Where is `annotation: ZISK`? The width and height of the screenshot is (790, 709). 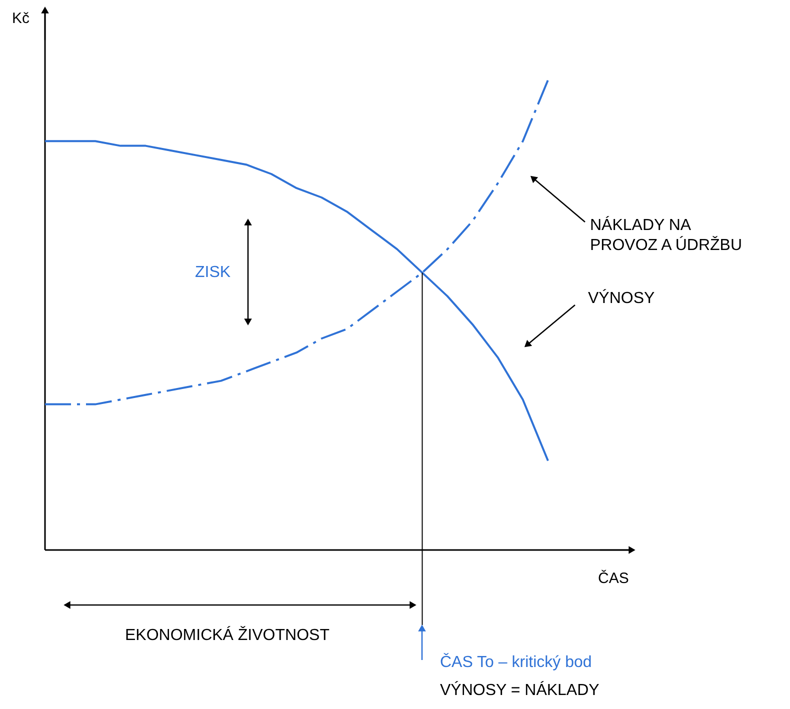
annotation: ZISK is located at coordinates (213, 272).